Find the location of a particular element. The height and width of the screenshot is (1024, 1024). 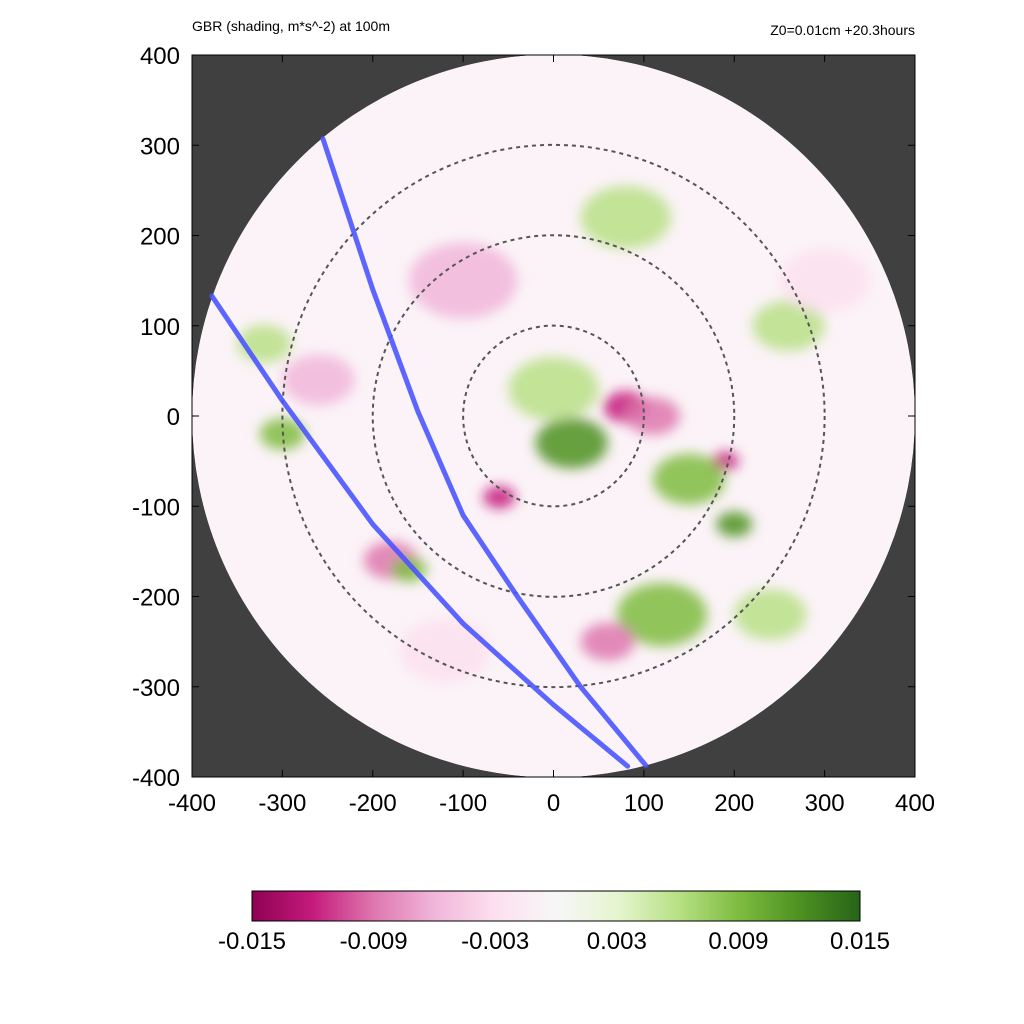

y-tick-label: 400 is located at coordinates (160, 56).